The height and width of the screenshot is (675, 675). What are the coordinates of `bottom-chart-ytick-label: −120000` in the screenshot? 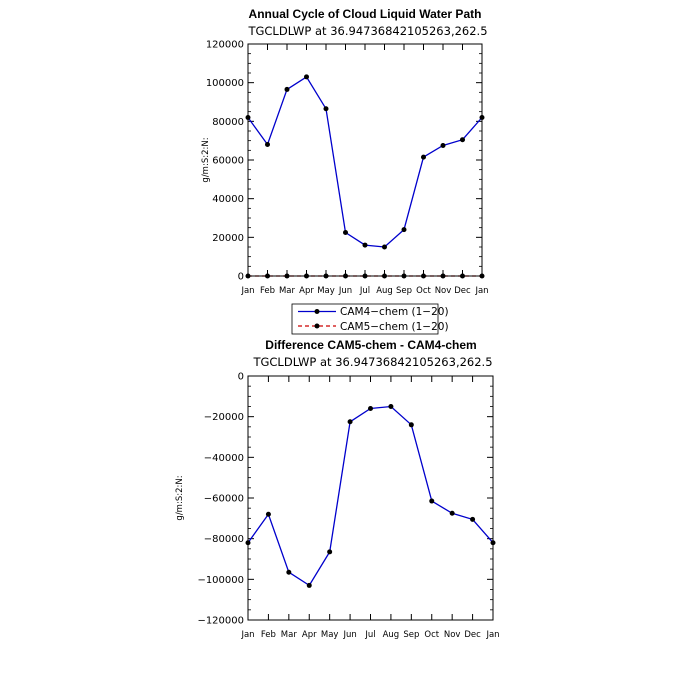 It's located at (220, 621).